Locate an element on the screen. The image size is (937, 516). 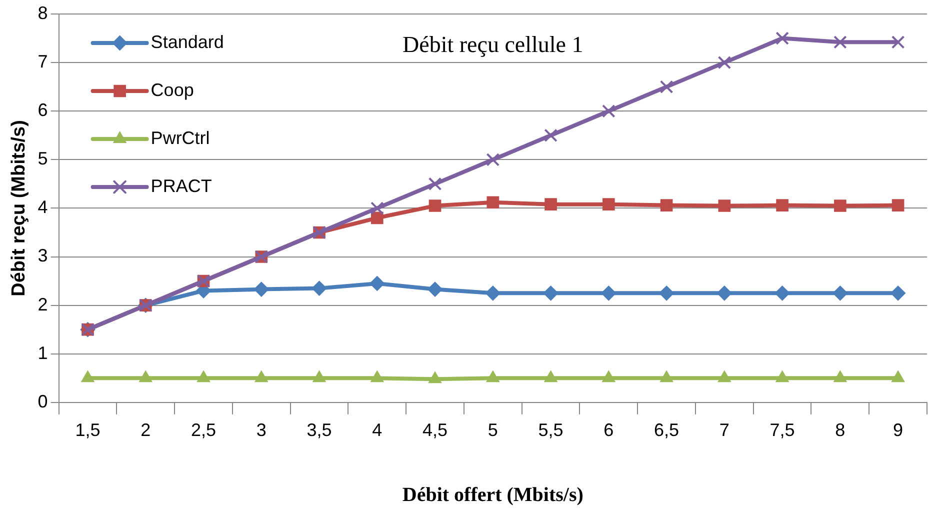
x-tick-label: 7 is located at coordinates (724, 430).